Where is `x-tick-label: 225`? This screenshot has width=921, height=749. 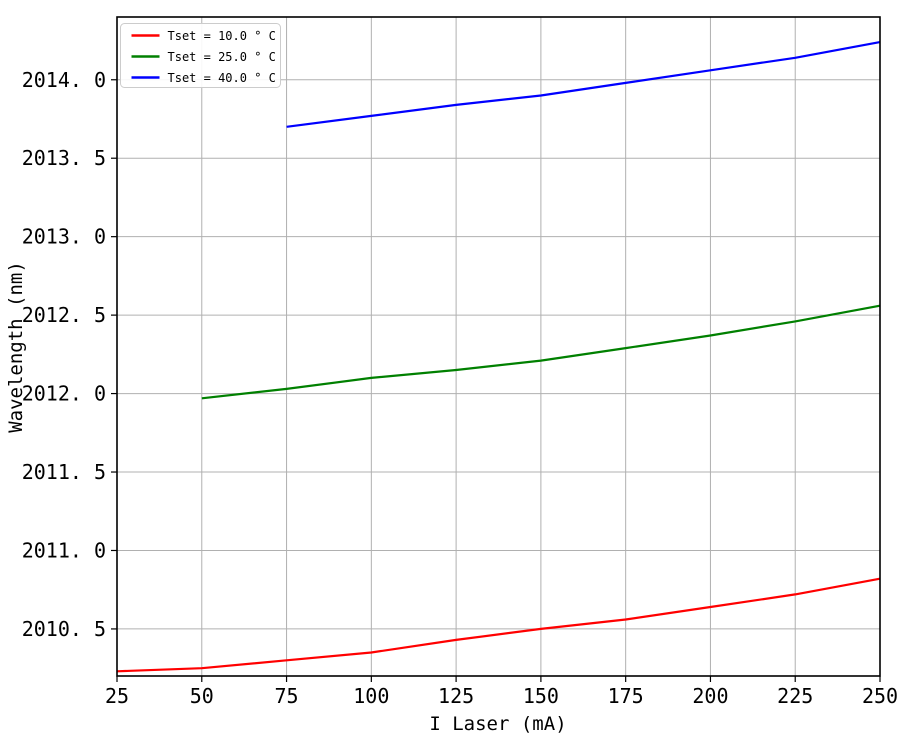
x-tick-label: 225 is located at coordinates (795, 696).